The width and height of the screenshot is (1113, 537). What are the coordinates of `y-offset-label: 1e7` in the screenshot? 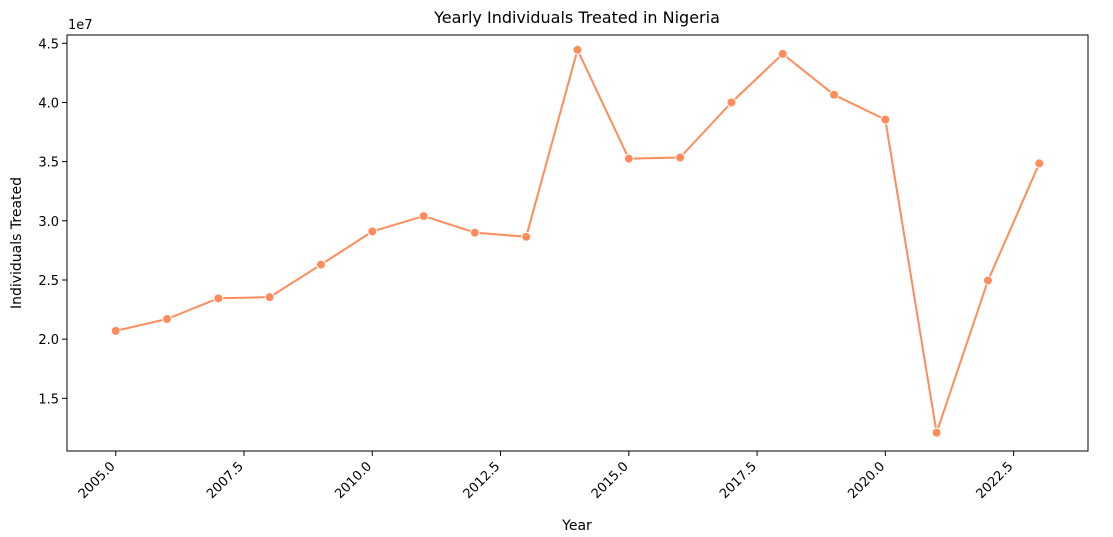 It's located at (80, 25).